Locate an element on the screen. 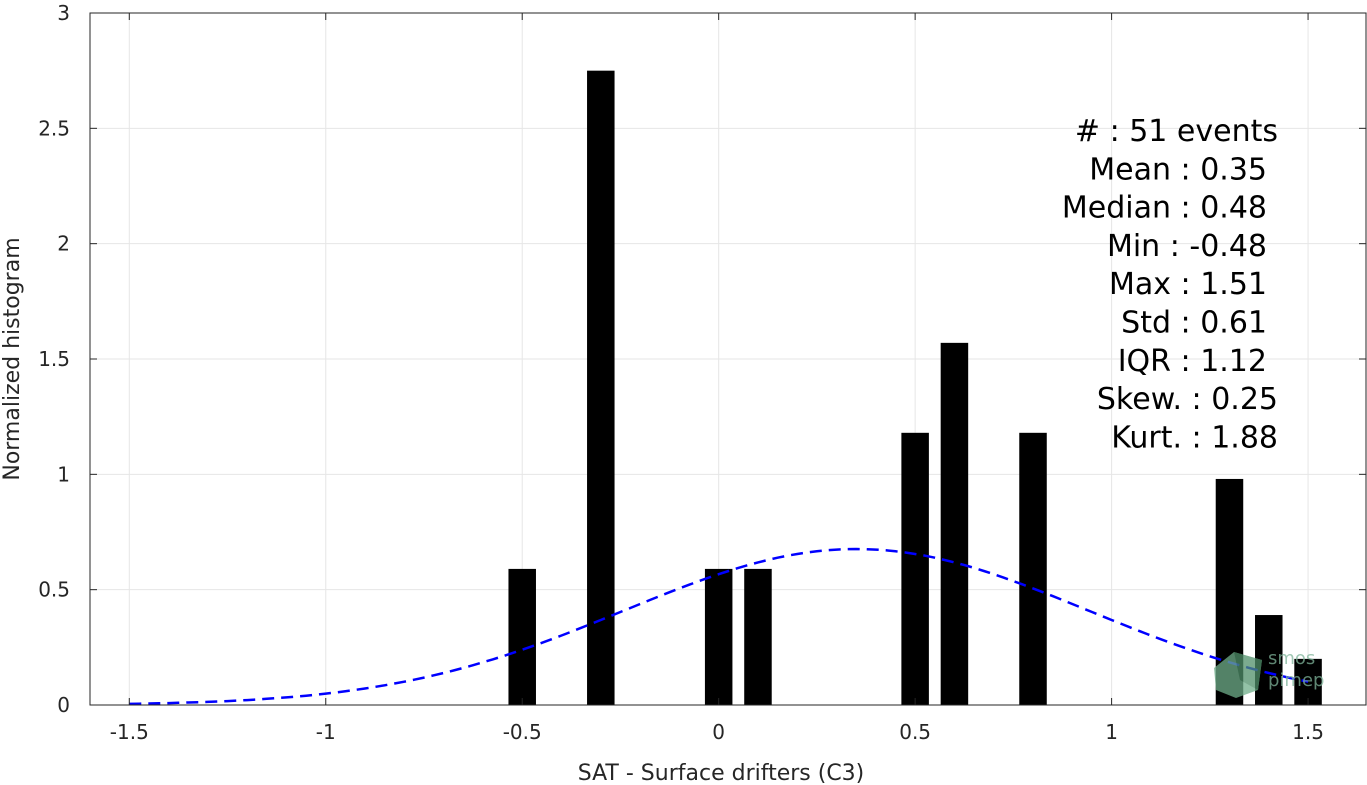 The image size is (1367, 785). stats-line: Median : 0.48 is located at coordinates (1164, 208).